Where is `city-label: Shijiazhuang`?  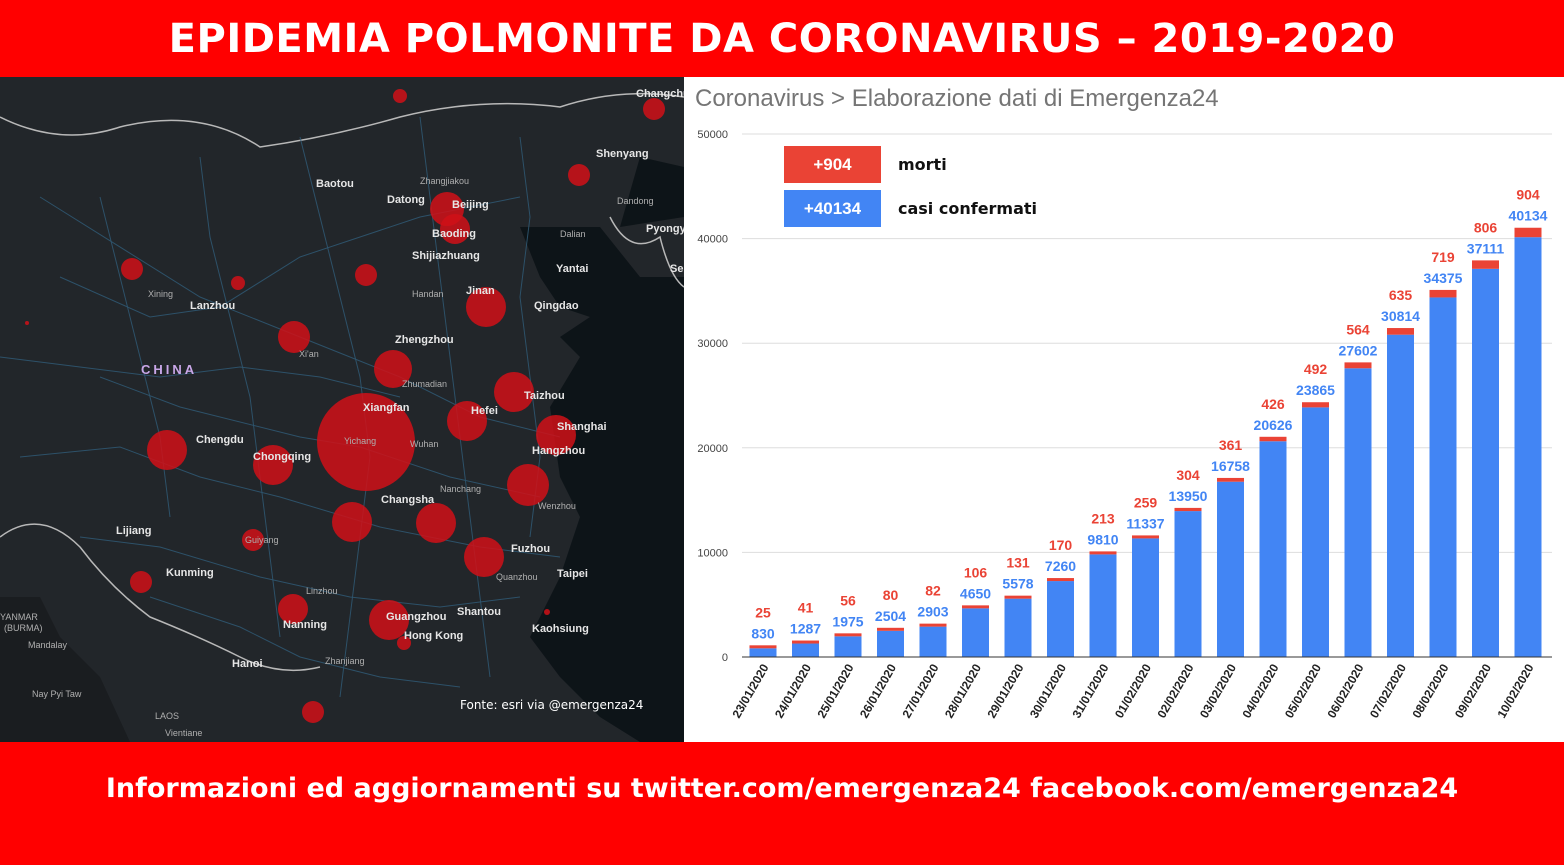 city-label: Shijiazhuang is located at coordinates (446, 256).